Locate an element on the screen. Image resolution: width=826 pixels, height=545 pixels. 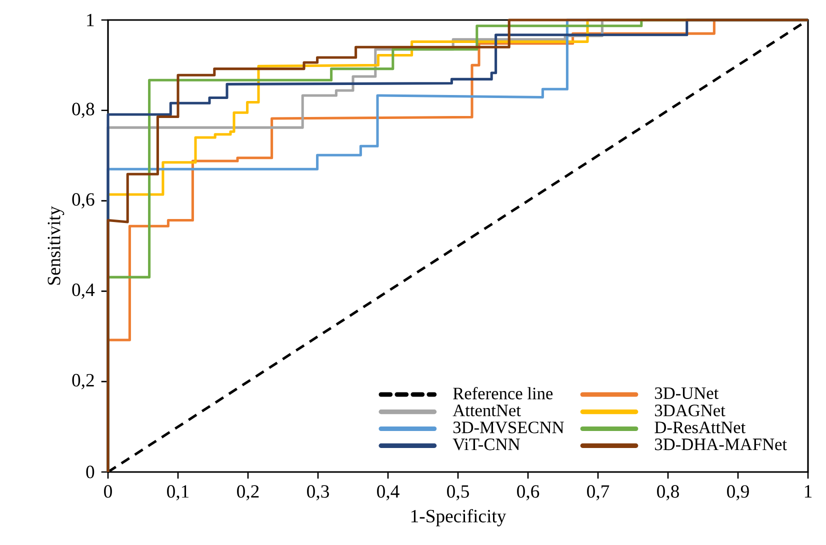
legend-label: 3D-MVSECNN is located at coordinates (508, 428).